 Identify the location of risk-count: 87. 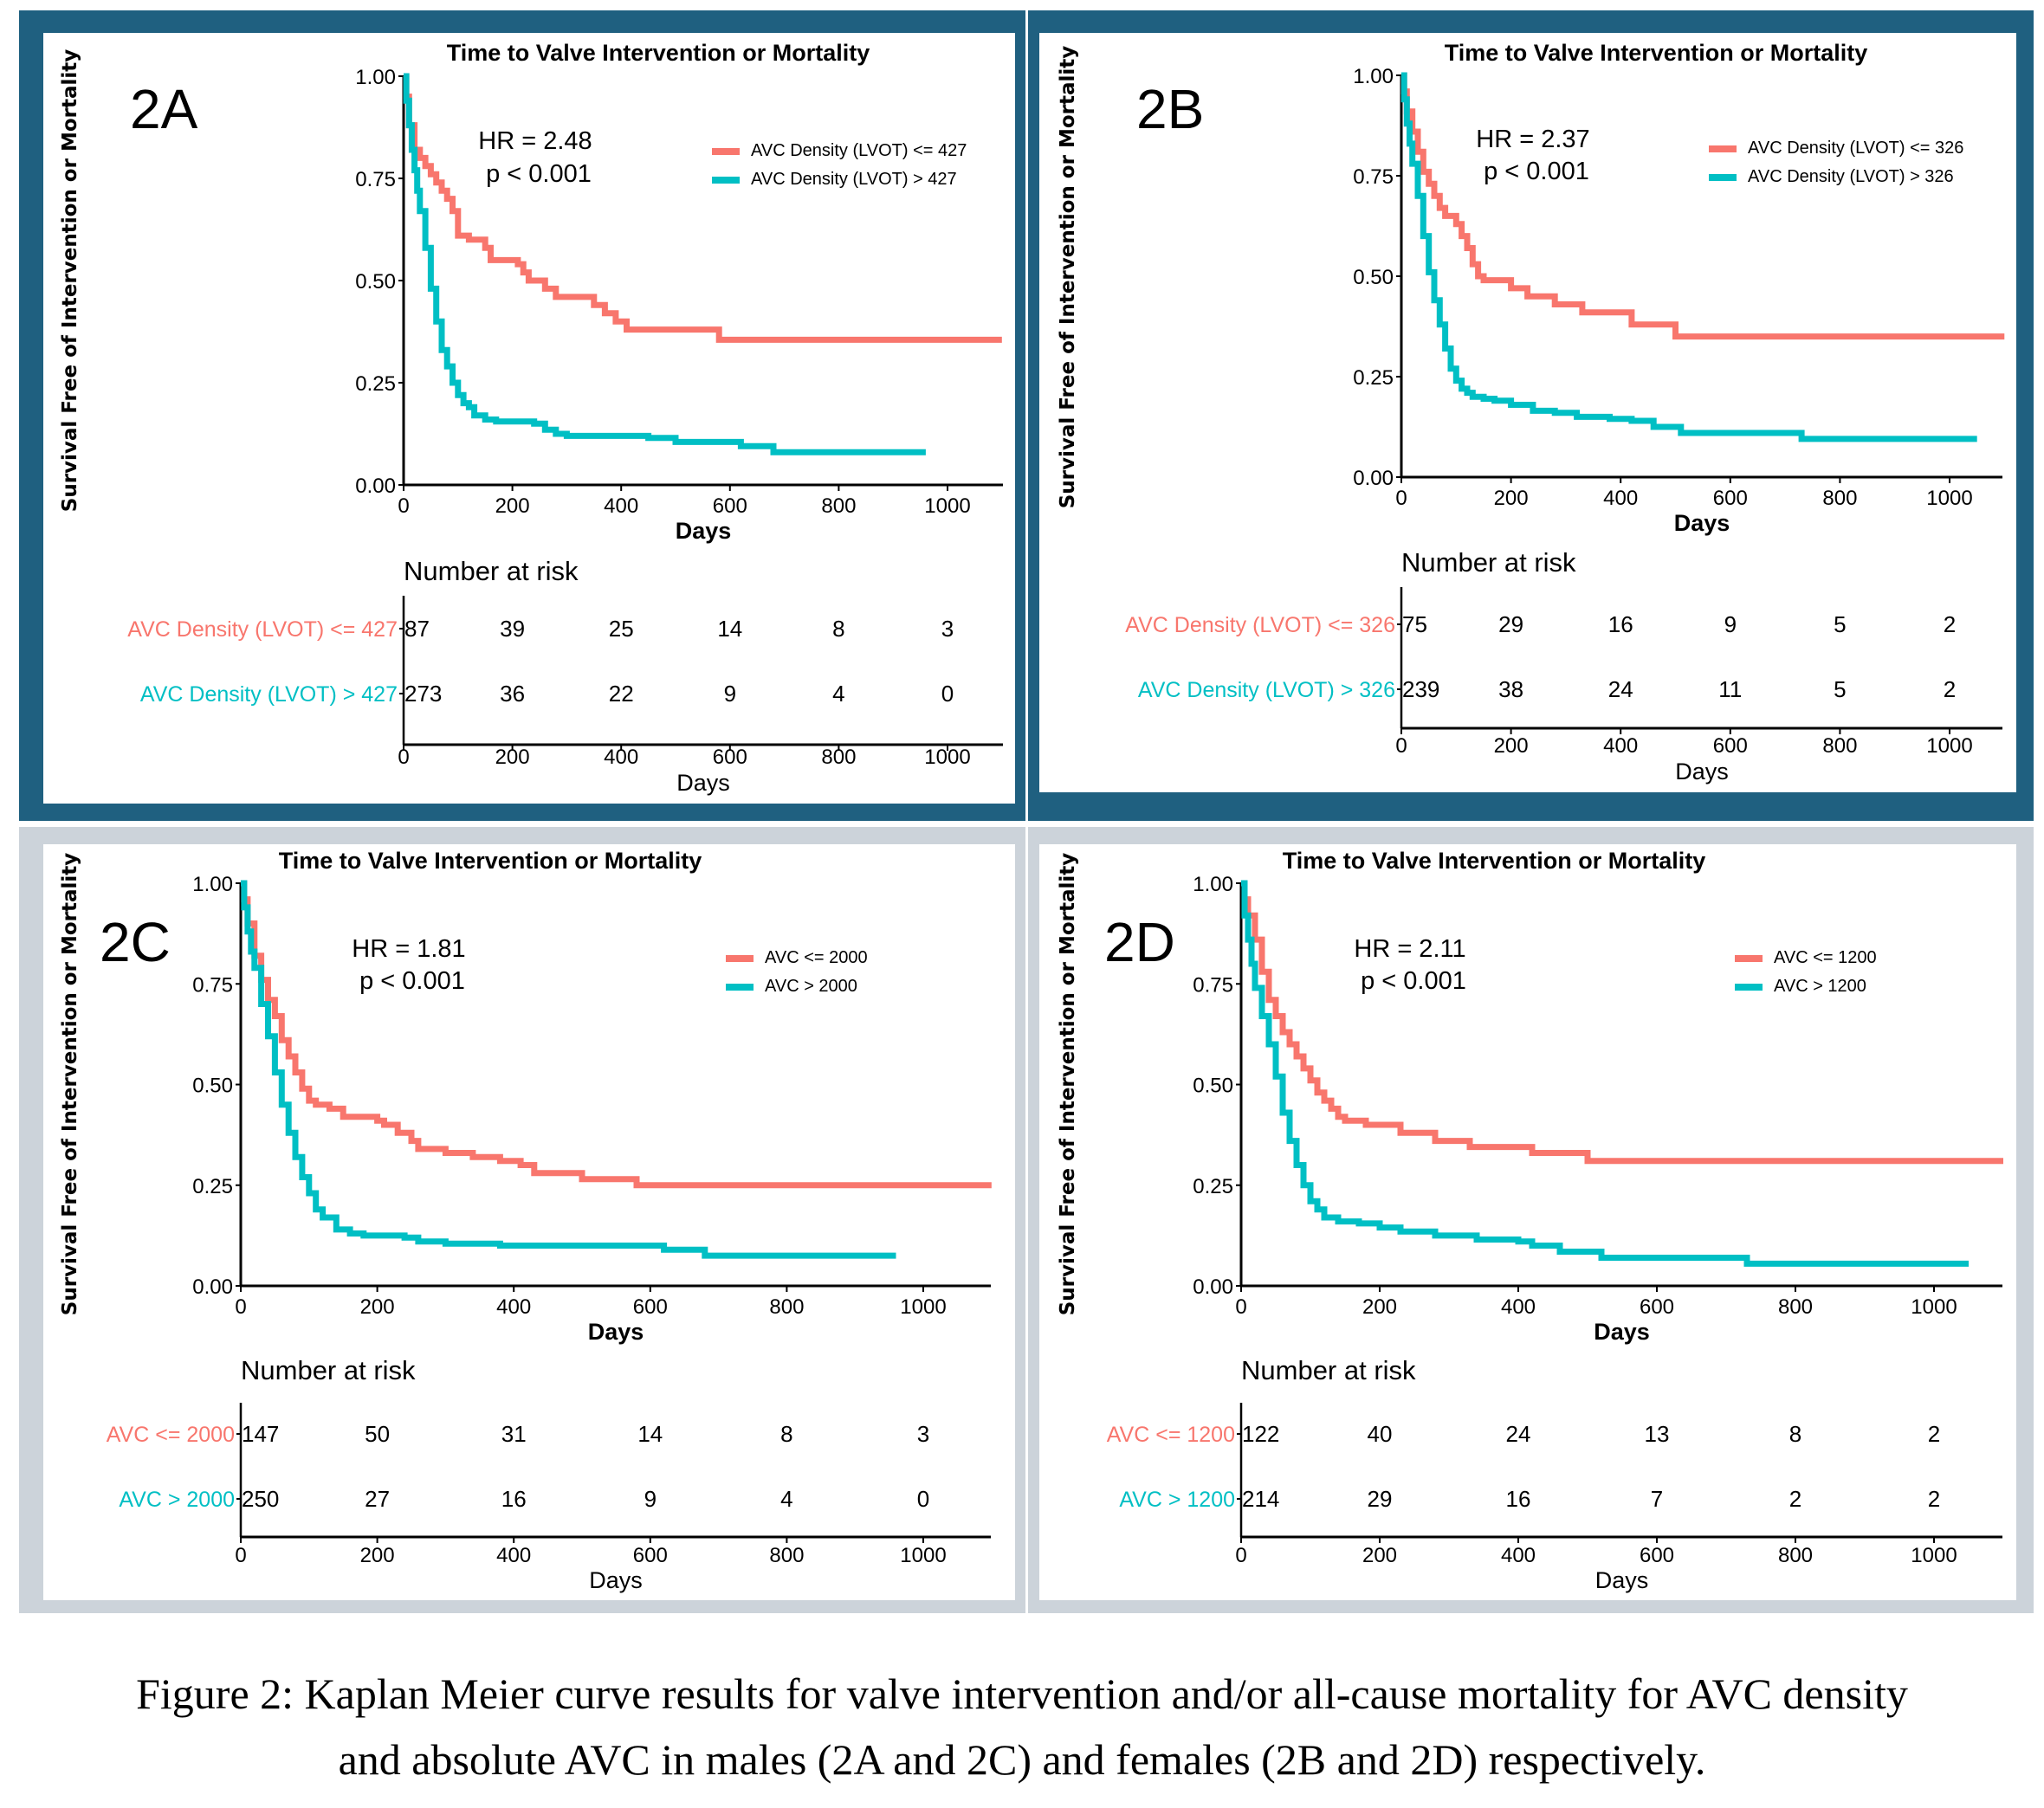
(417, 629).